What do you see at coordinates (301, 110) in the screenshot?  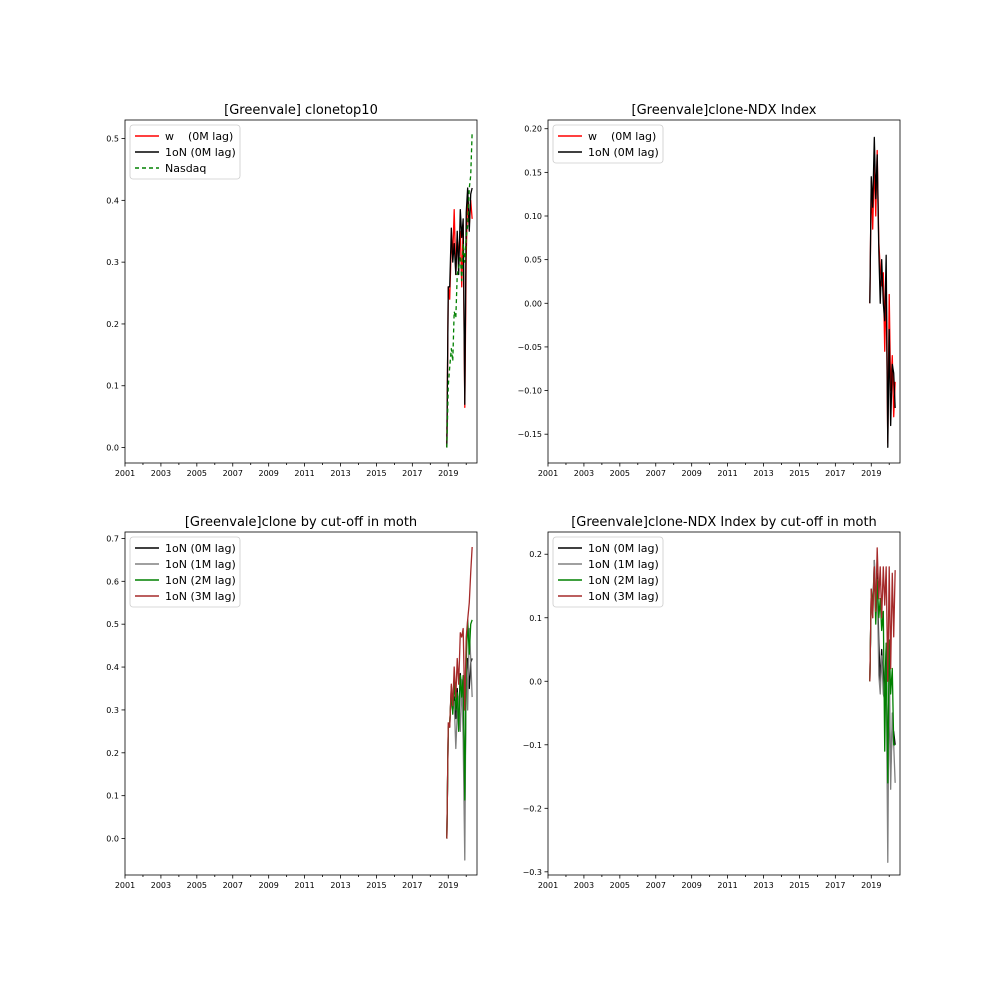 I see `chart-title: [Greenvale] clonetop10` at bounding box center [301, 110].